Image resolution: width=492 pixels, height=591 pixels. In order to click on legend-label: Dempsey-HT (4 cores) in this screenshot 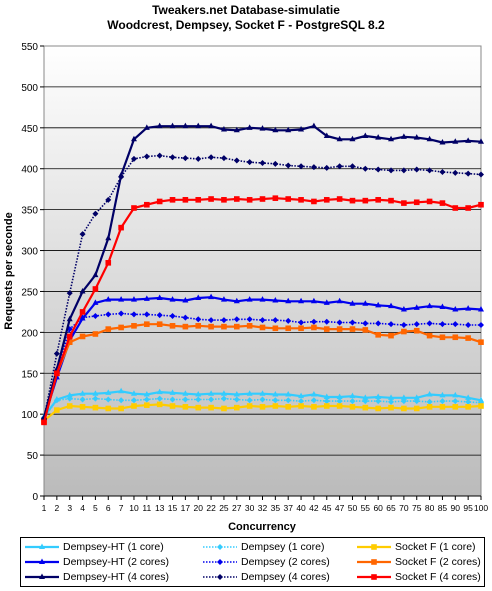, I will do `click(116, 577)`.